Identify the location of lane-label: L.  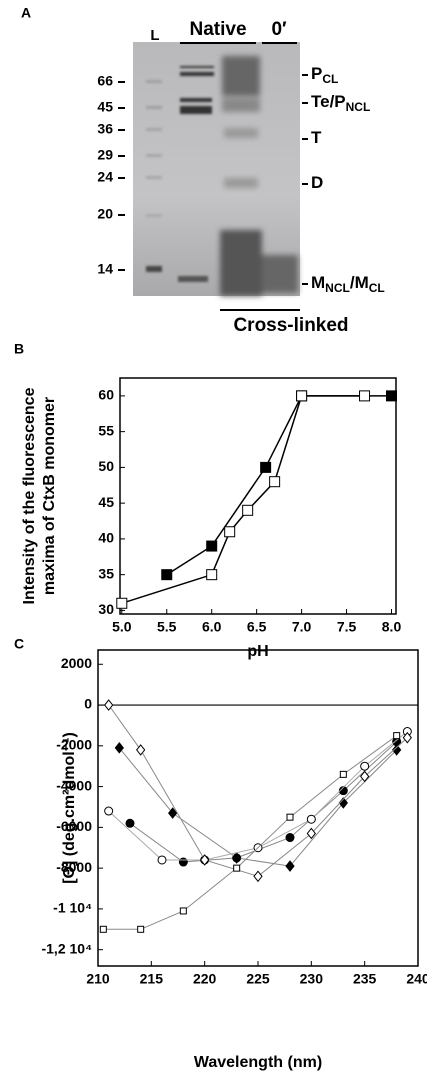
(154, 35).